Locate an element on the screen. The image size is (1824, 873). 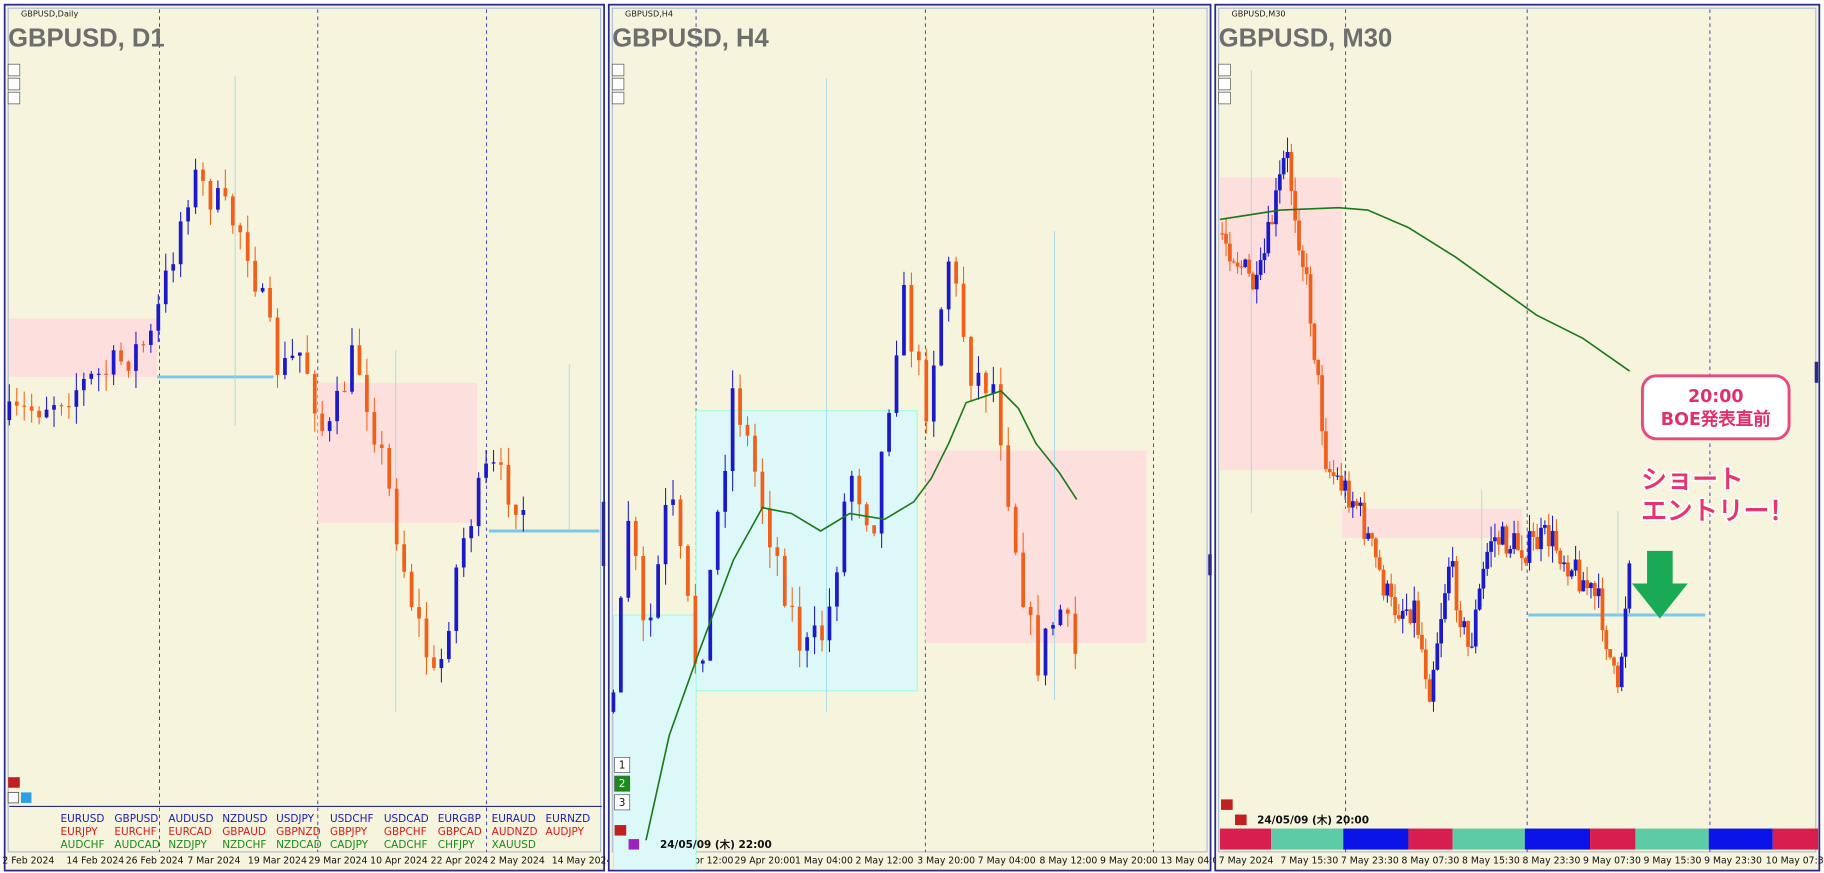
x-axis-label: 26 Apr 12:00 is located at coordinates (703, 861).